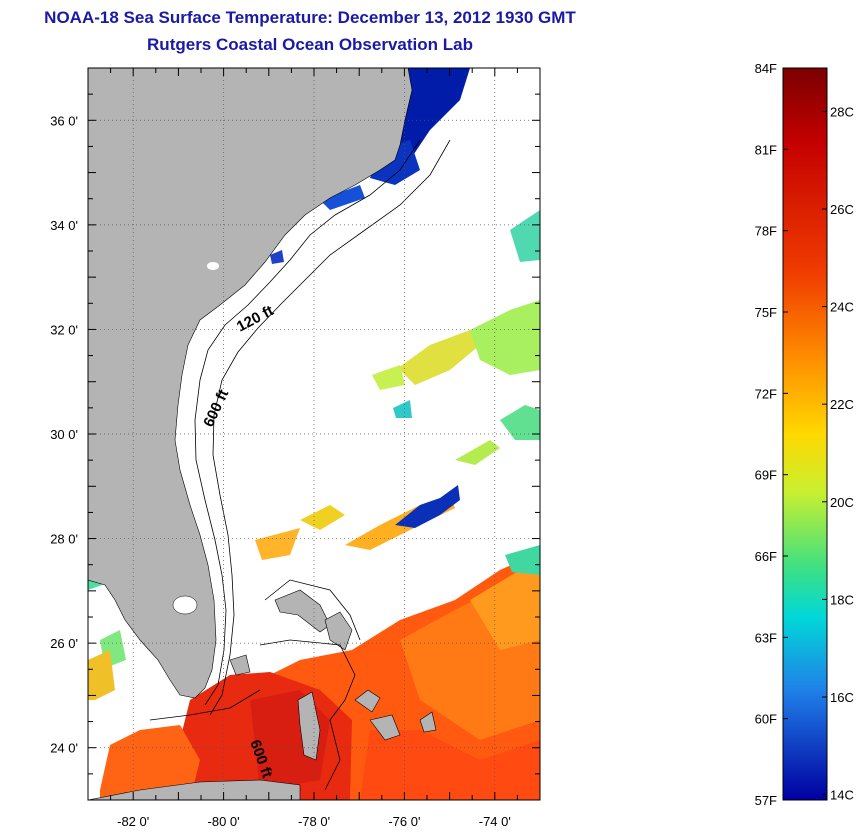 This screenshot has height=832, width=864. Describe the element at coordinates (224, 821) in the screenshot. I see `lon-tick-label: -80 0'` at that location.